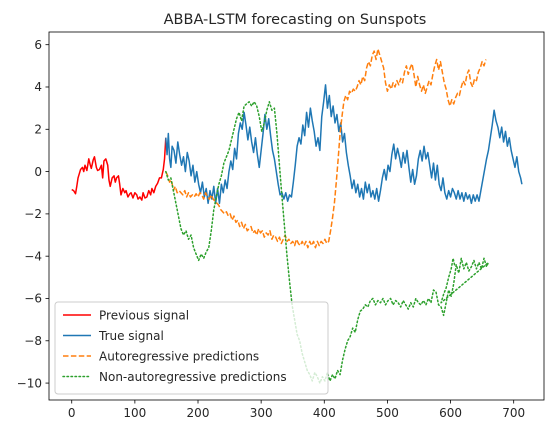 The height and width of the screenshot is (435, 554). Describe the element at coordinates (38, 45) in the screenshot. I see `y-tick-label: 6` at that location.